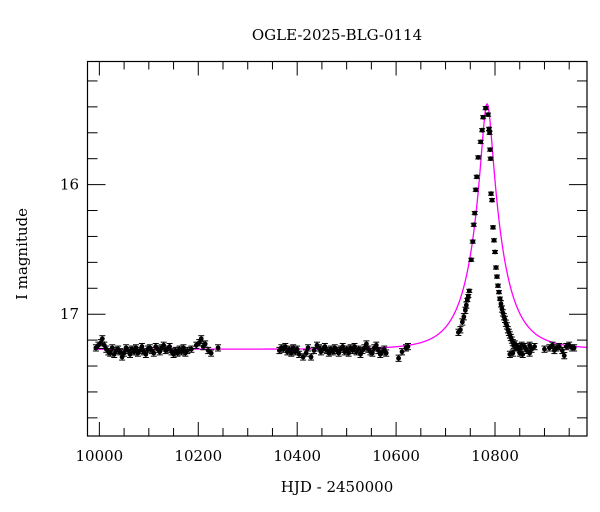  What do you see at coordinates (100, 456) in the screenshot?
I see `x-tick-label: 10000` at bounding box center [100, 456].